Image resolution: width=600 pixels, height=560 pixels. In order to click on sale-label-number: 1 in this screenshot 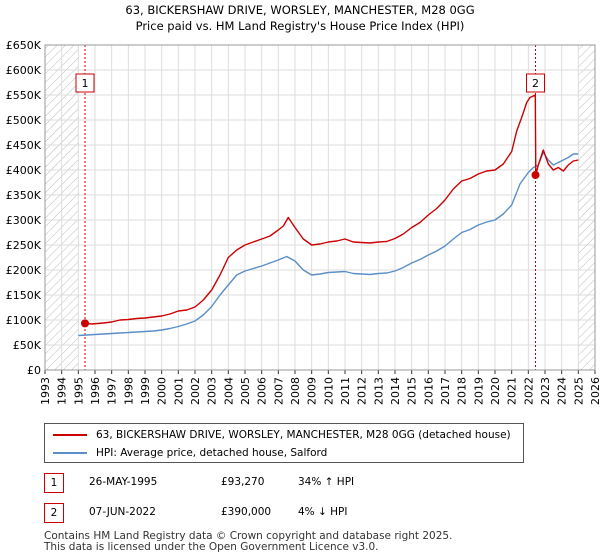, I will do `click(85, 83)`.